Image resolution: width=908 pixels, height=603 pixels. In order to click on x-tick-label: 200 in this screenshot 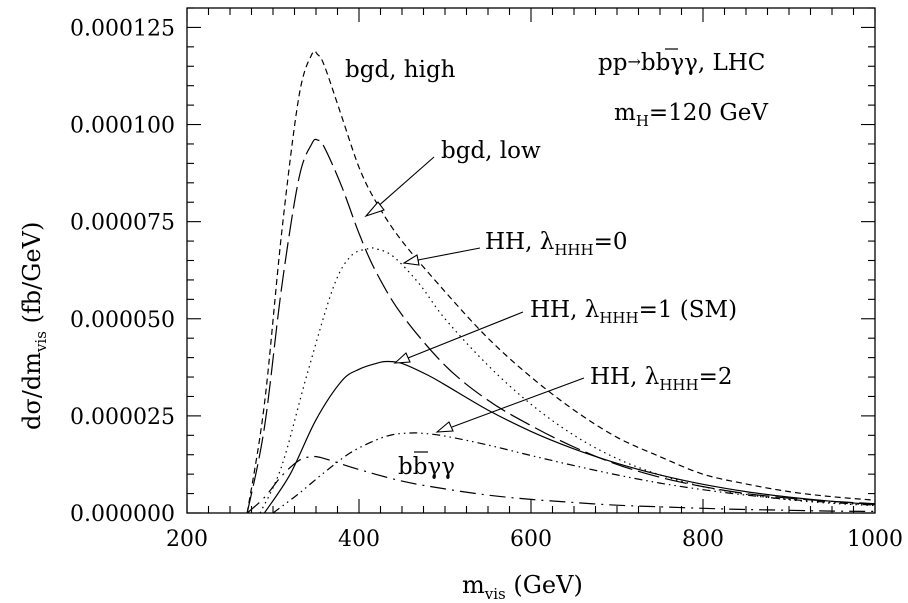, I will do `click(187, 539)`.